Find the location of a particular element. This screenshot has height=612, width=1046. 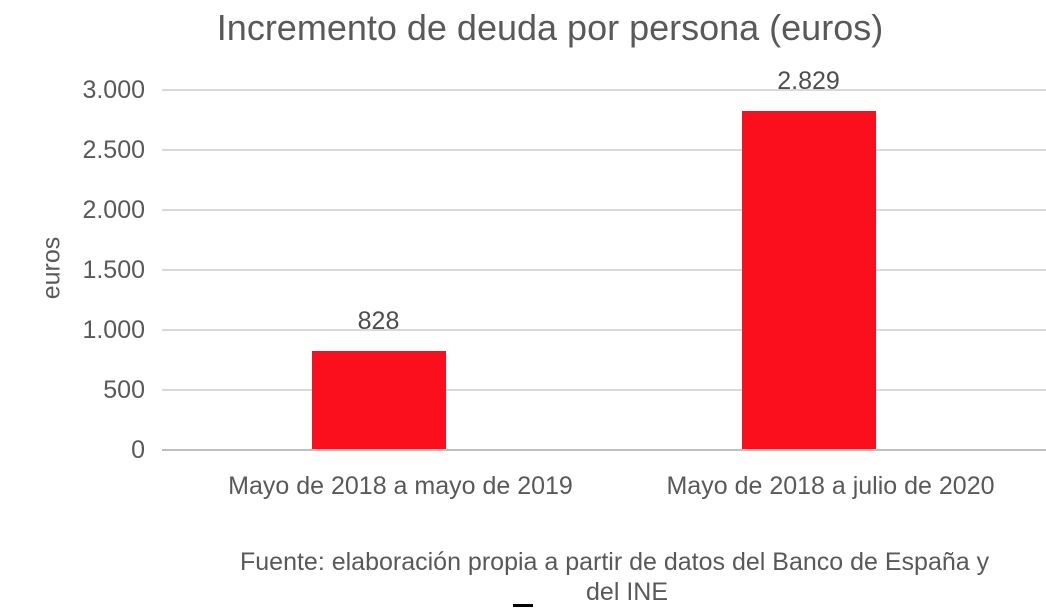

data-label: 828 is located at coordinates (378, 320).